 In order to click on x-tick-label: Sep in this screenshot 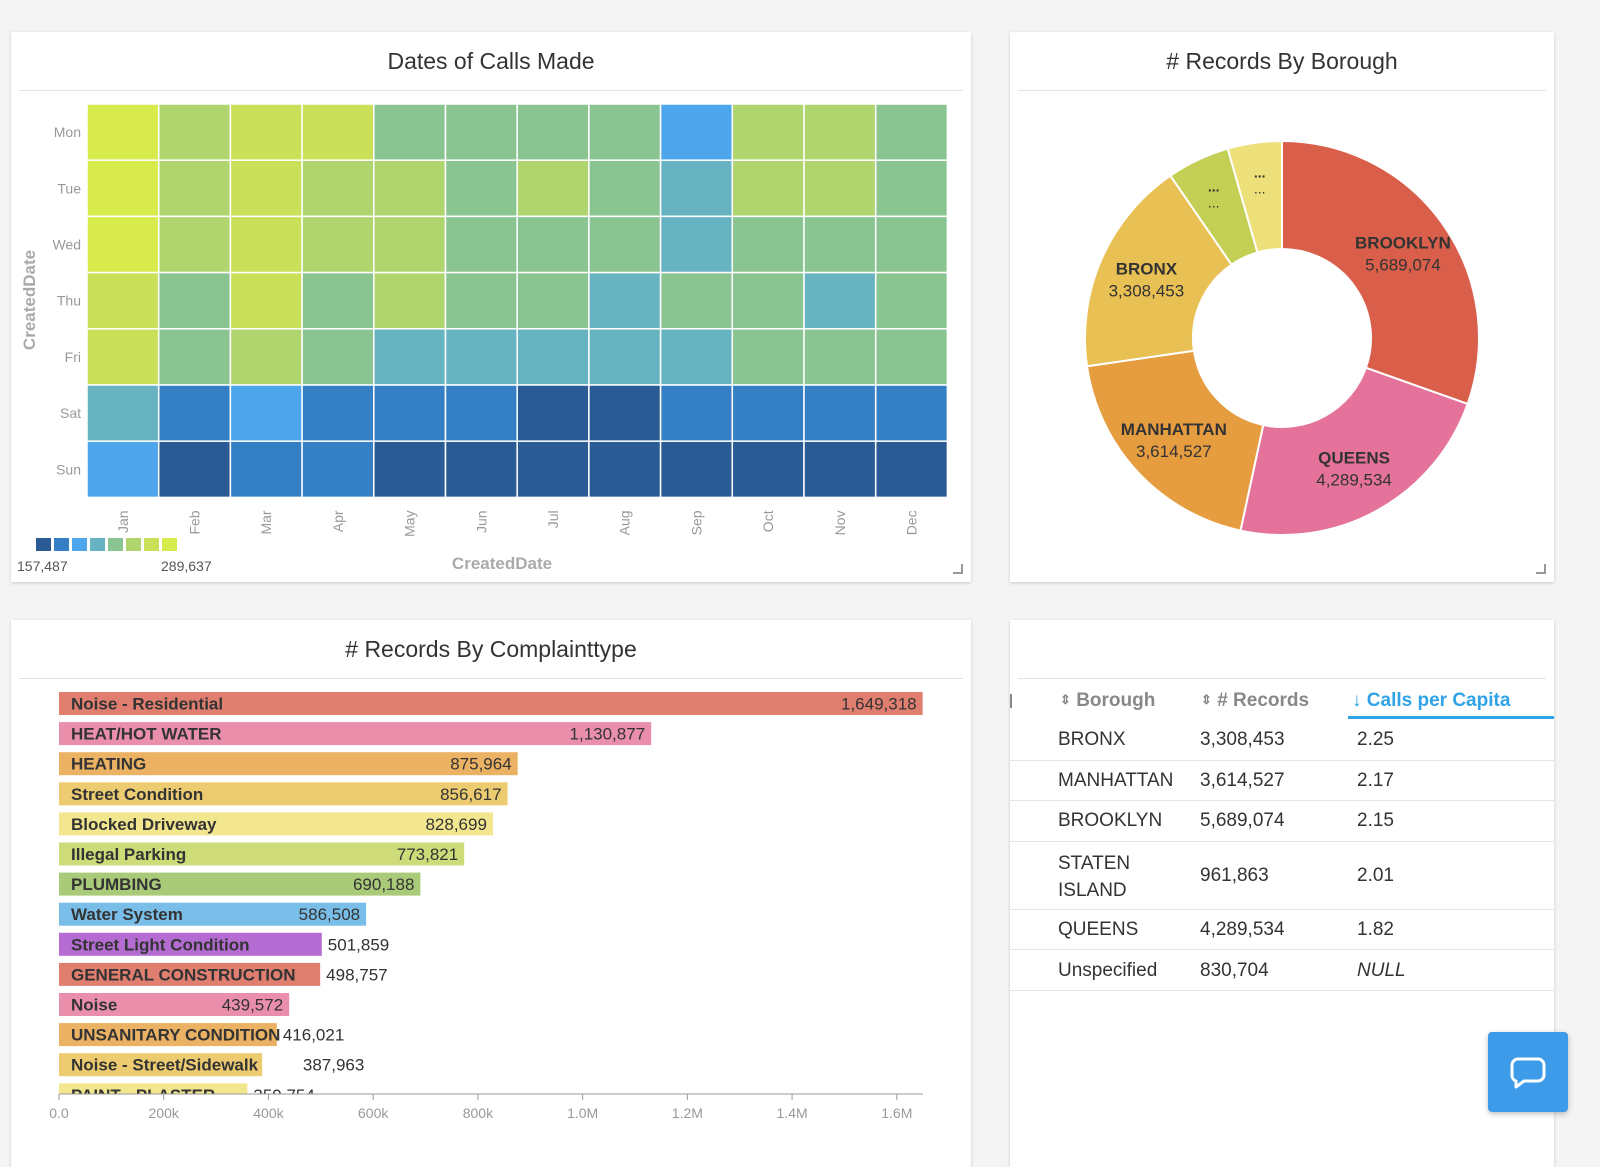, I will do `click(696, 522)`.